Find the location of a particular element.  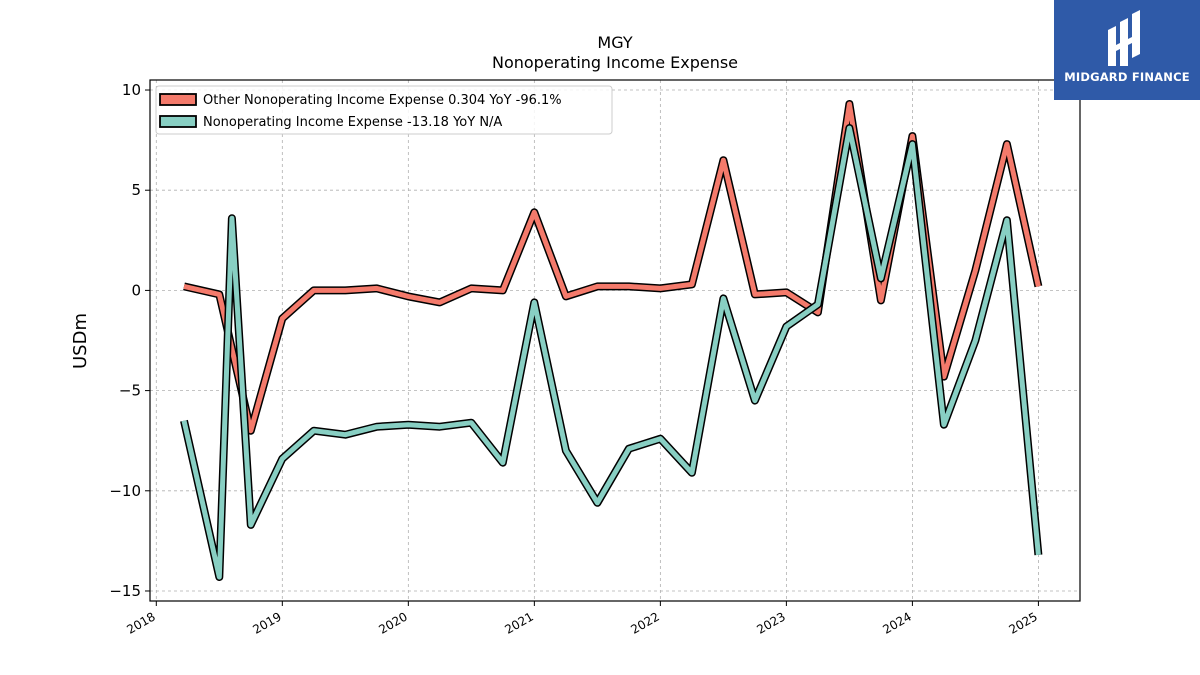

x-axis: 2018 2019 2020 2021 2022 2023 2024 2025 is located at coordinates (582, 619).